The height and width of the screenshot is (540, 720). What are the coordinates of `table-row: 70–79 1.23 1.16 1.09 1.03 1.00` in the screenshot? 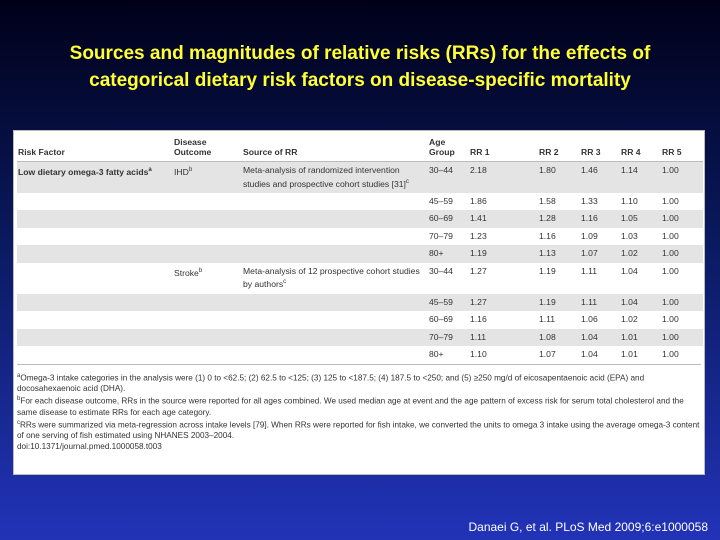 It's located at (360, 237).